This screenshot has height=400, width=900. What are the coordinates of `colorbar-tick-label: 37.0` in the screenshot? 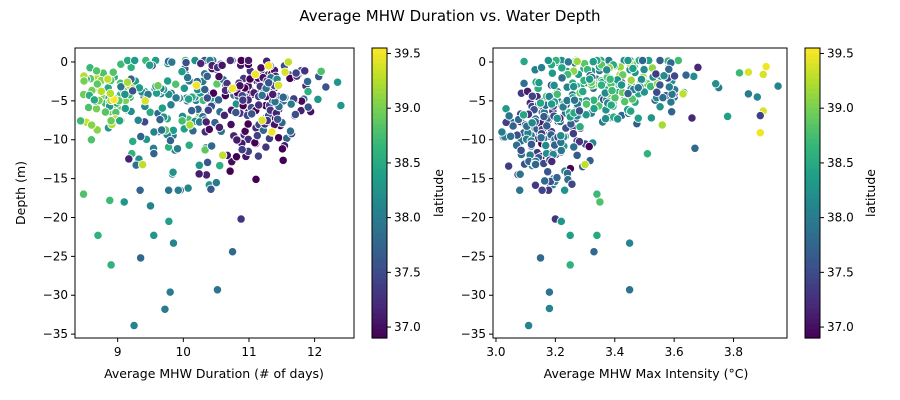 It's located at (407, 327).